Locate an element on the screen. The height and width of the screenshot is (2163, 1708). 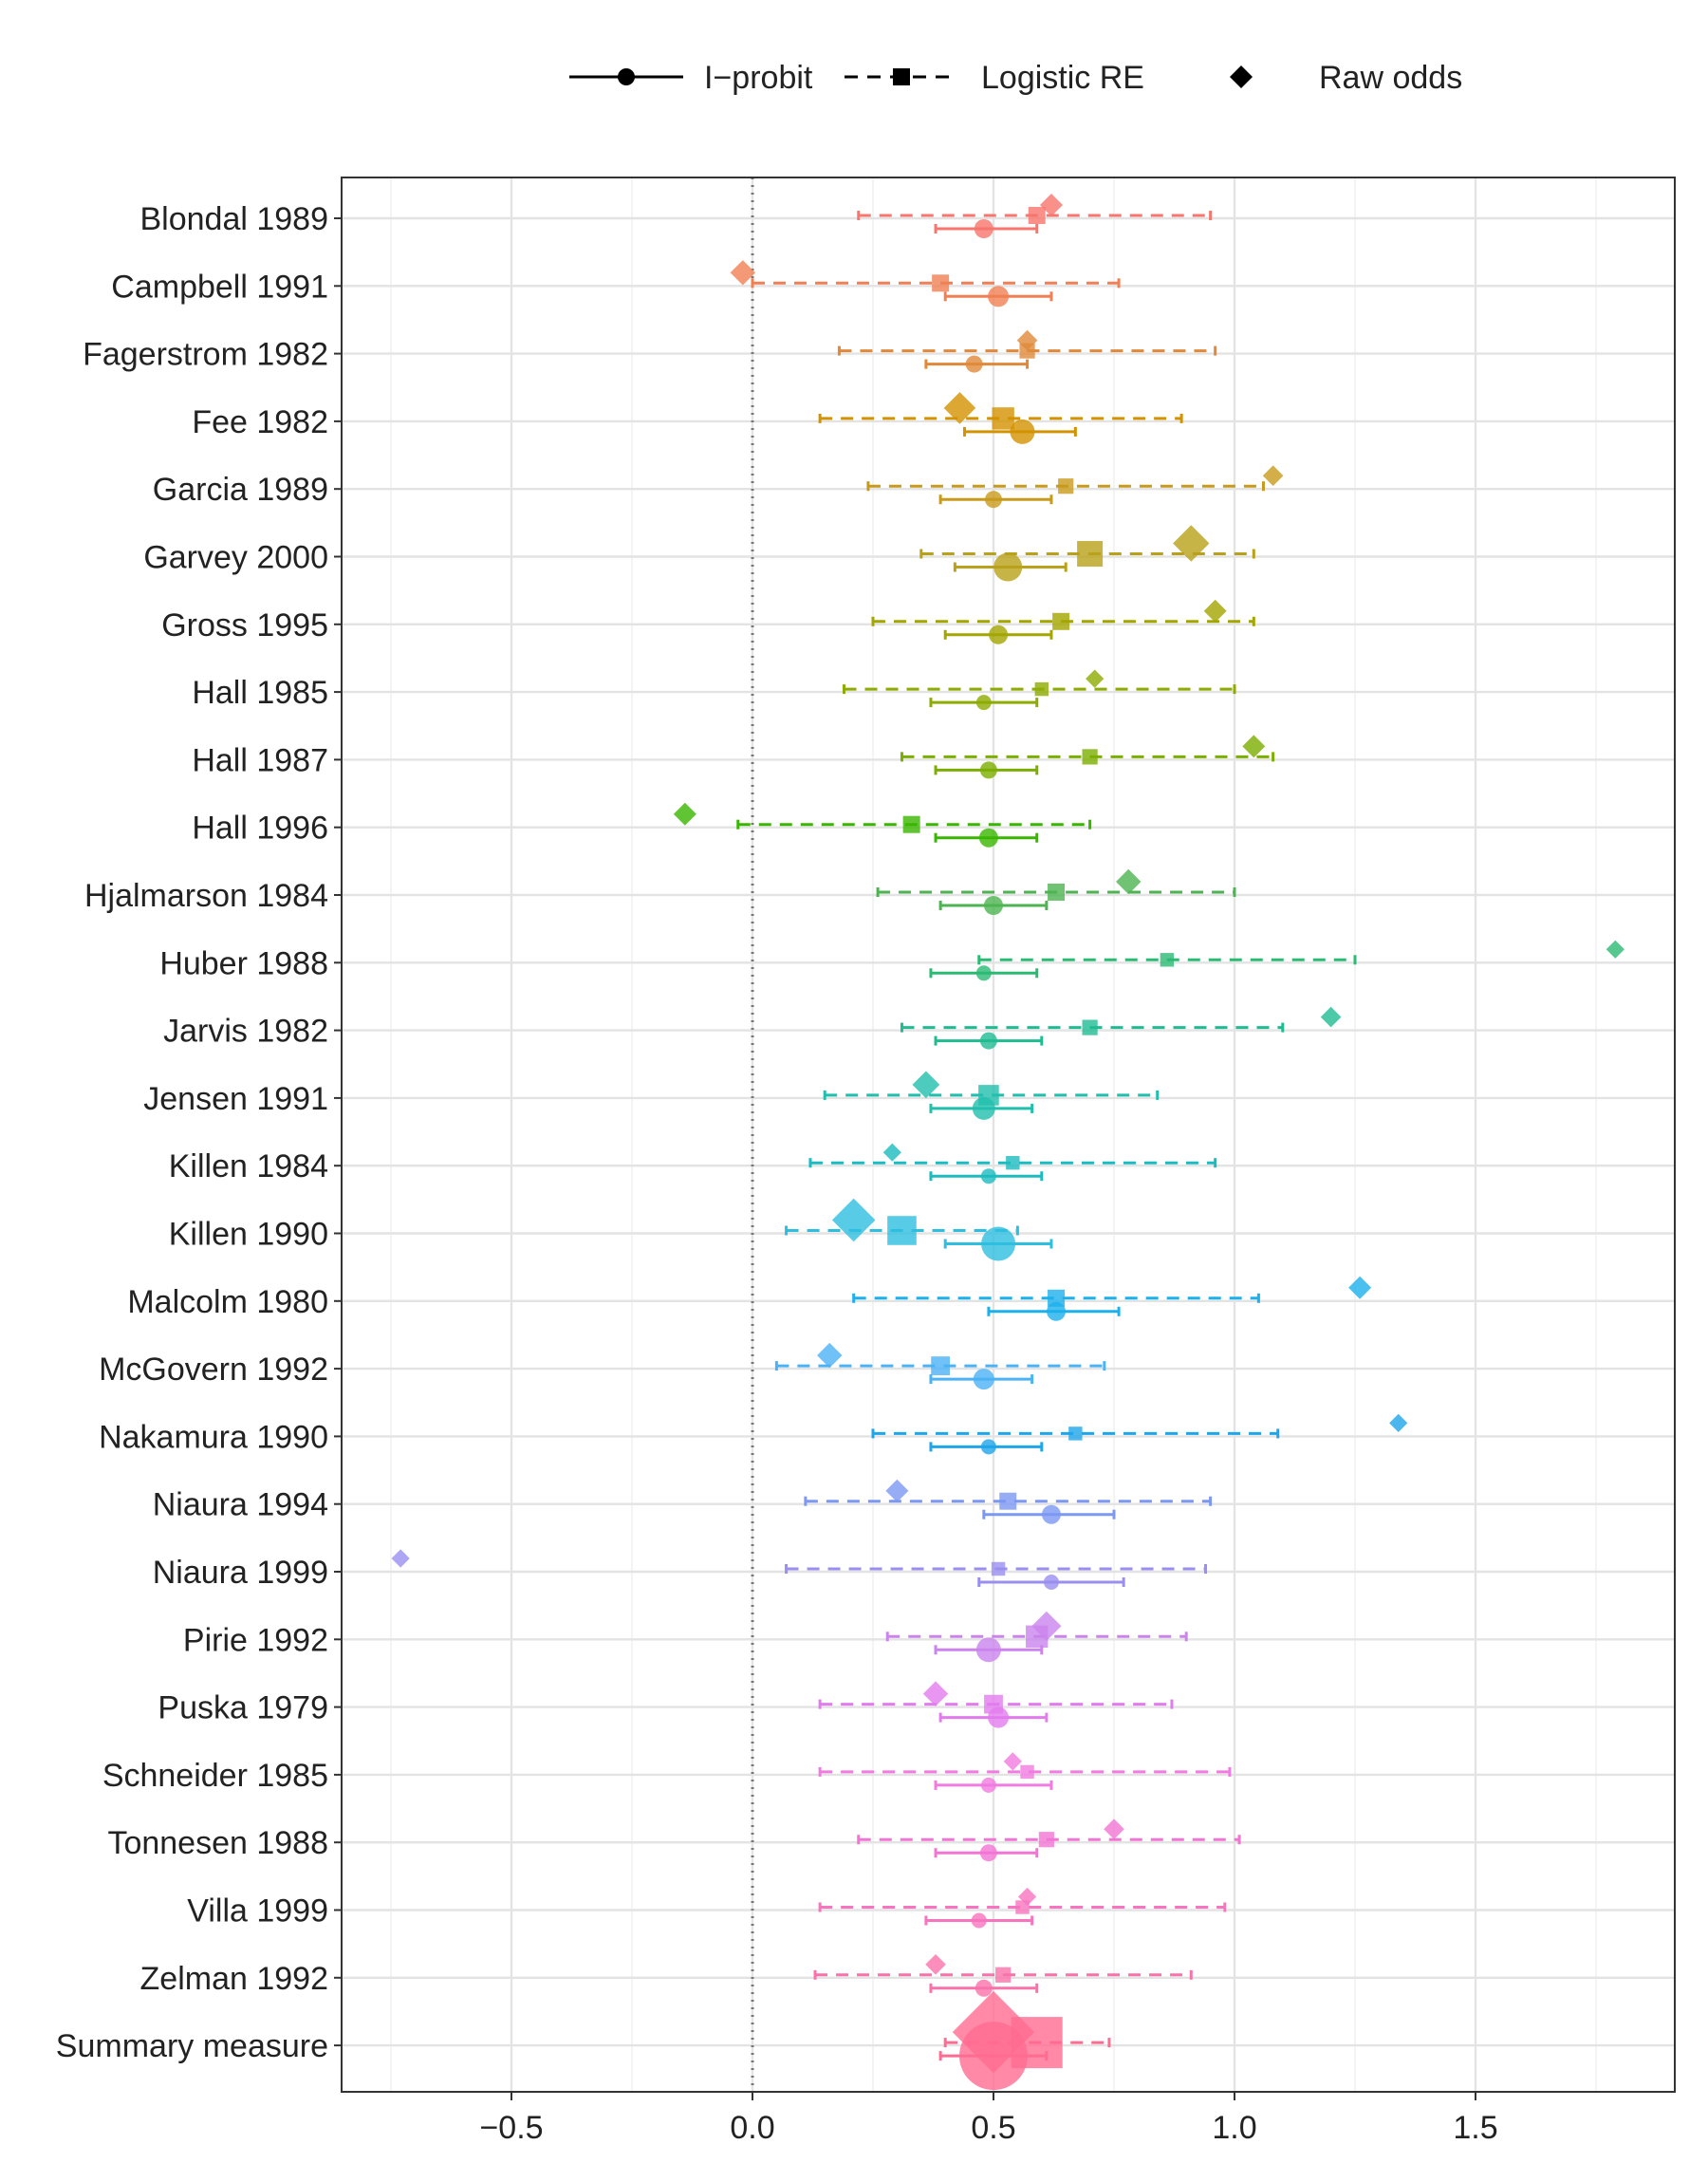
x-tick-label: −0.5 is located at coordinates (511, 2128).